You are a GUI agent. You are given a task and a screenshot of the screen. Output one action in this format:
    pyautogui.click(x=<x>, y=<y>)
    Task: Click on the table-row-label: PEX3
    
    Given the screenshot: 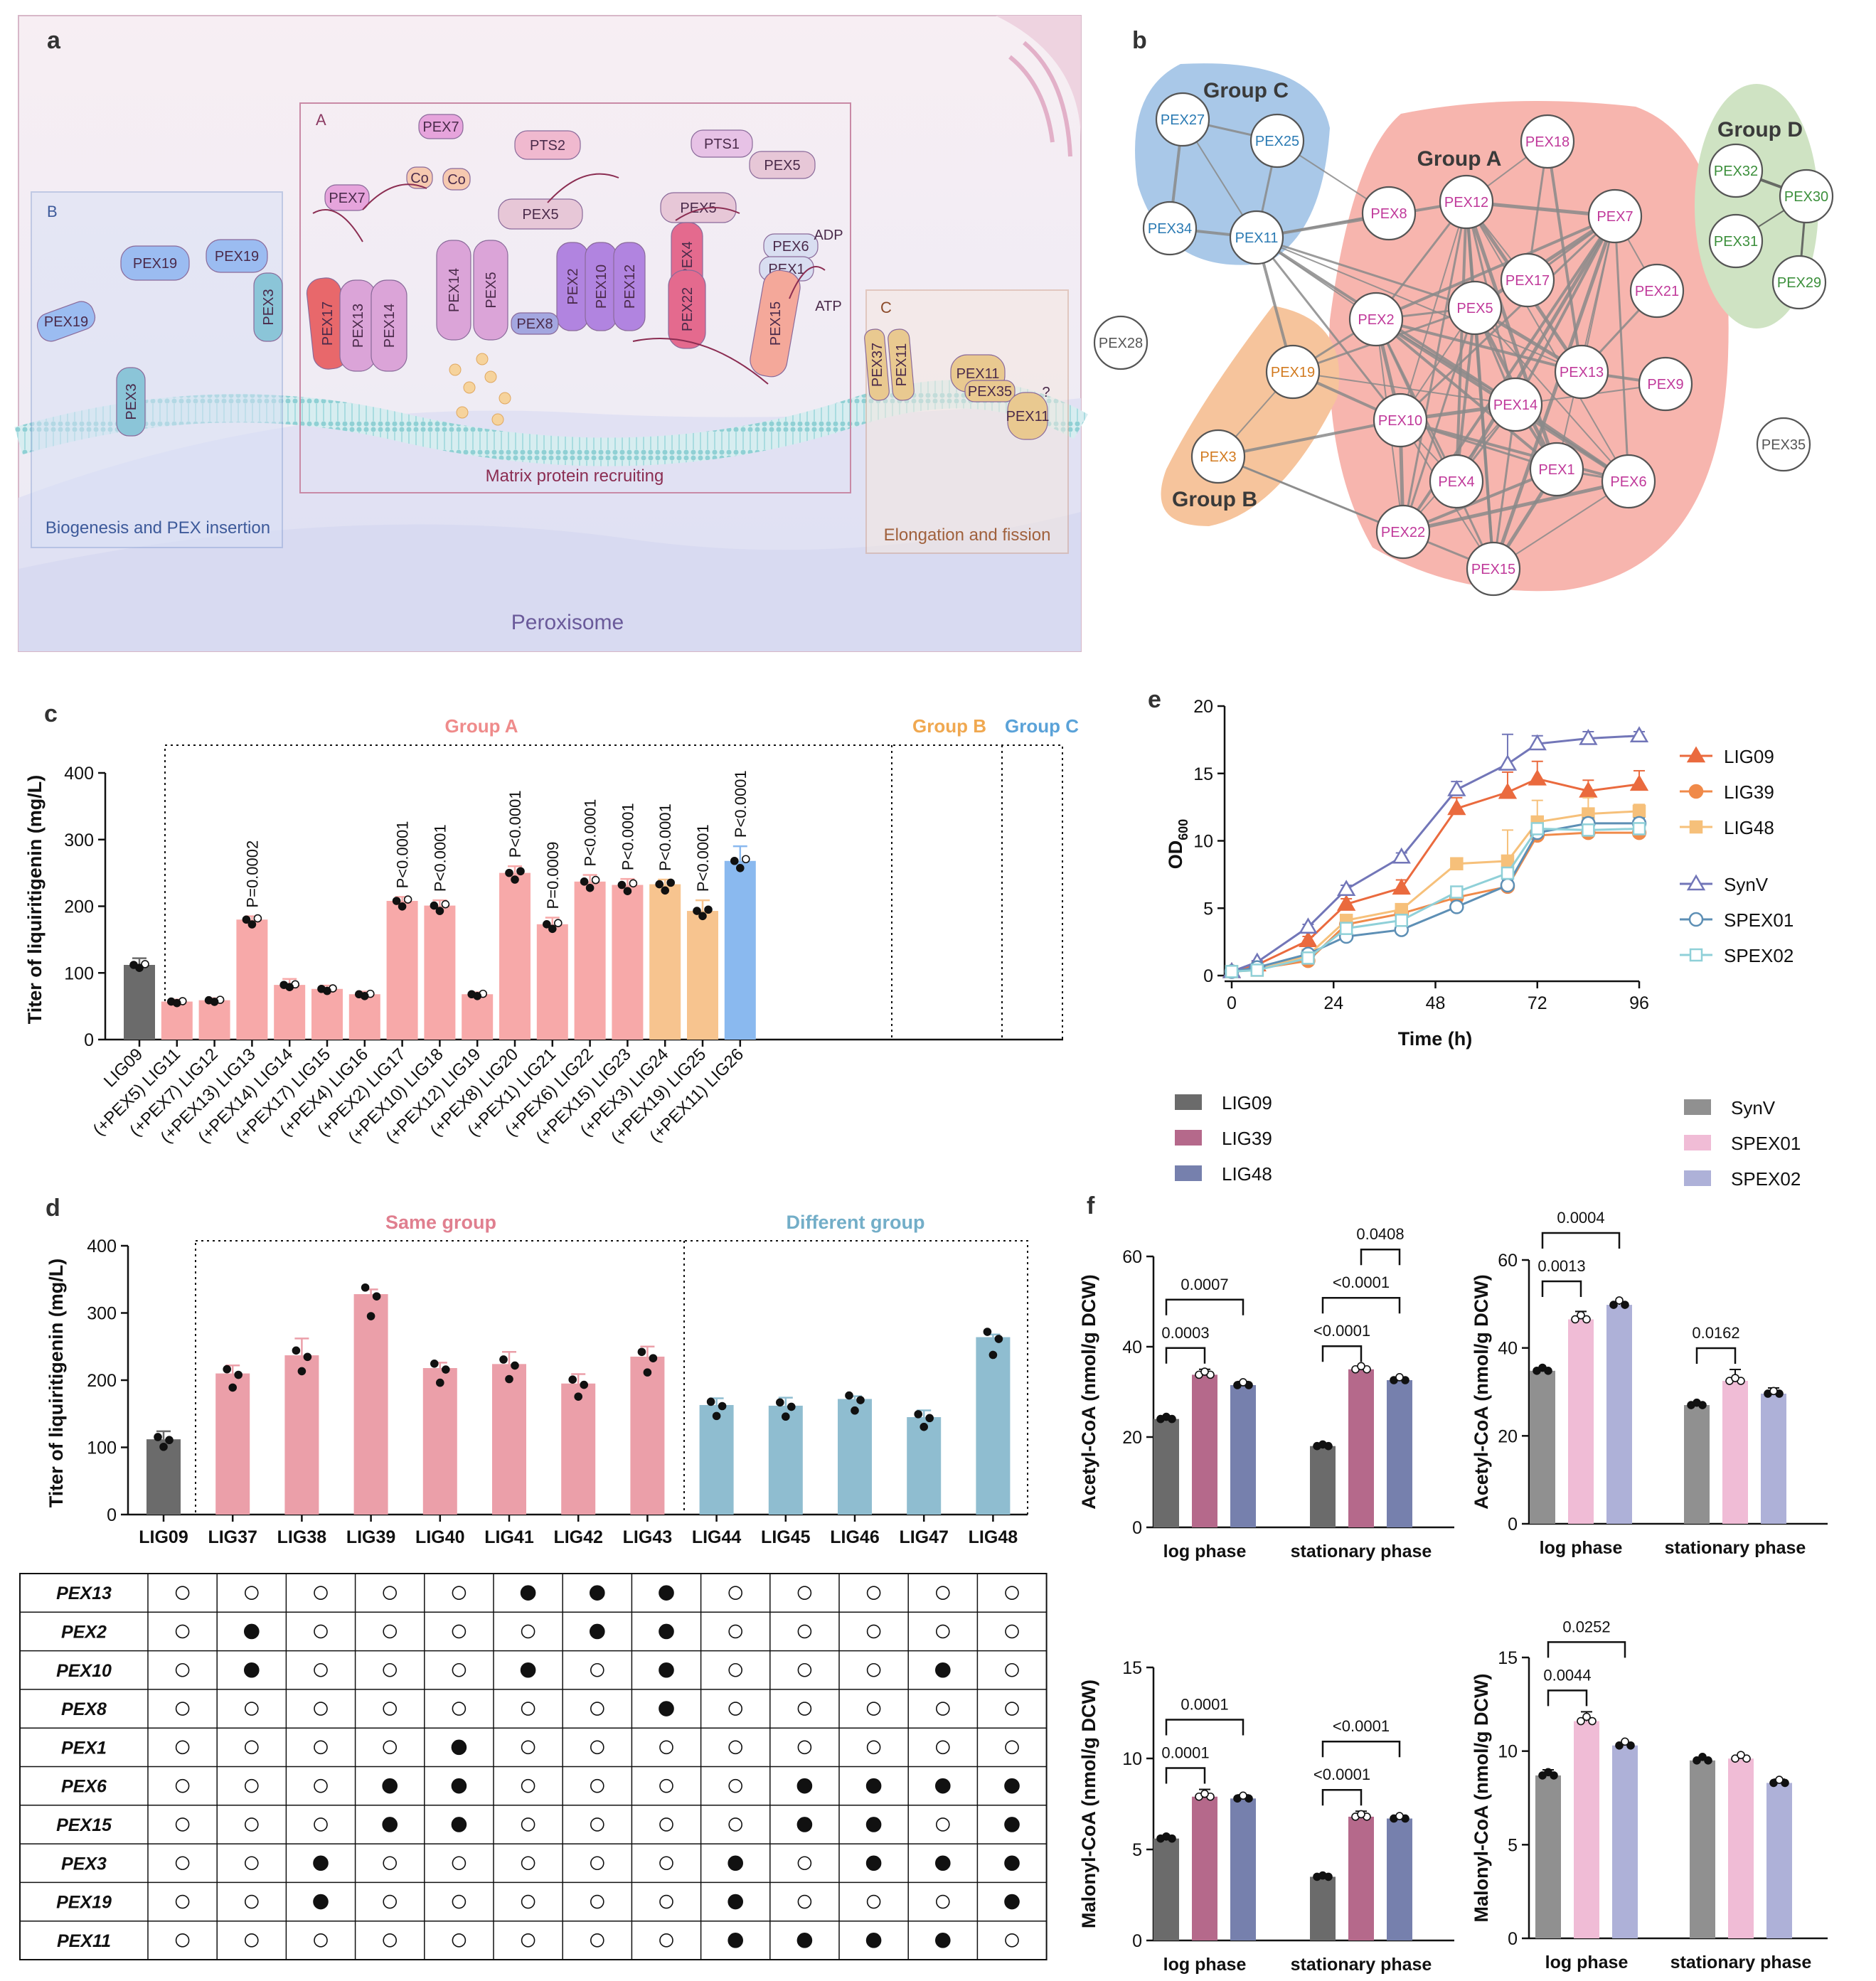 What is the action you would take?
    pyautogui.click(x=84, y=1864)
    